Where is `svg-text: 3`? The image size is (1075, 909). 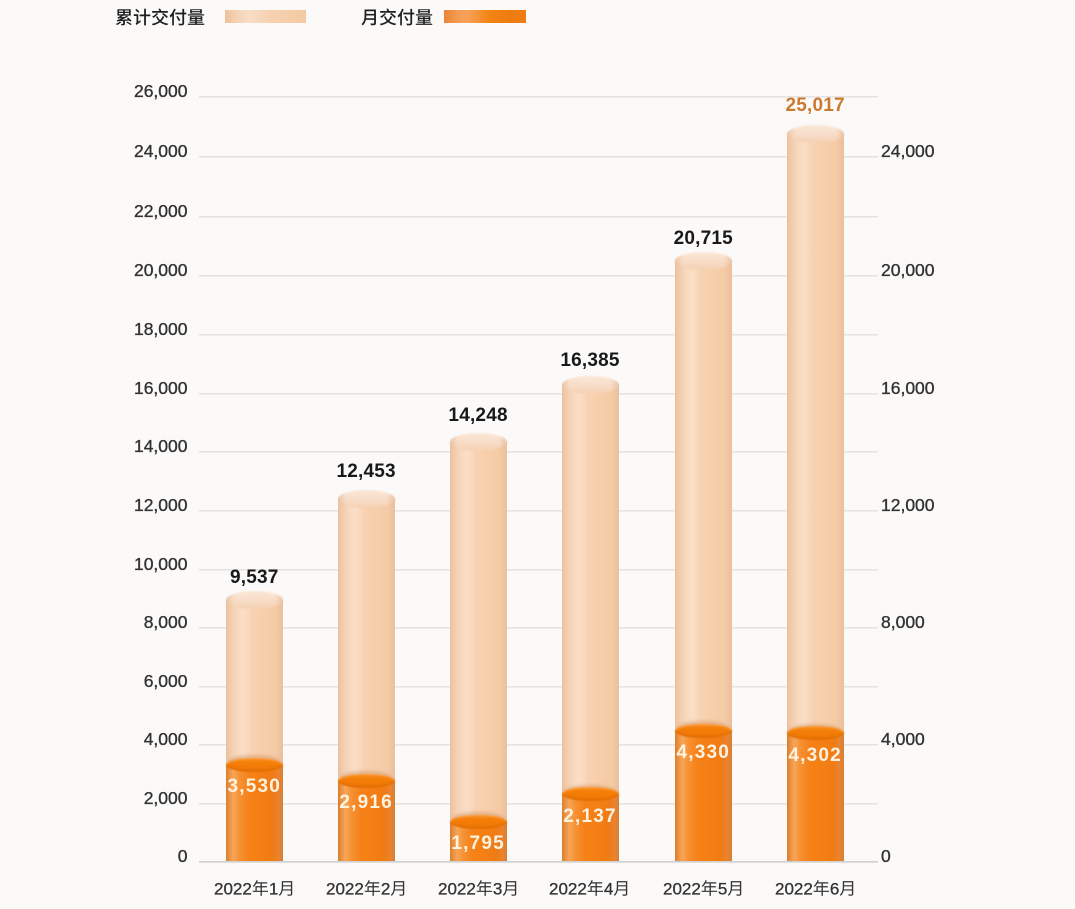
svg-text: 3 is located at coordinates (496, 889).